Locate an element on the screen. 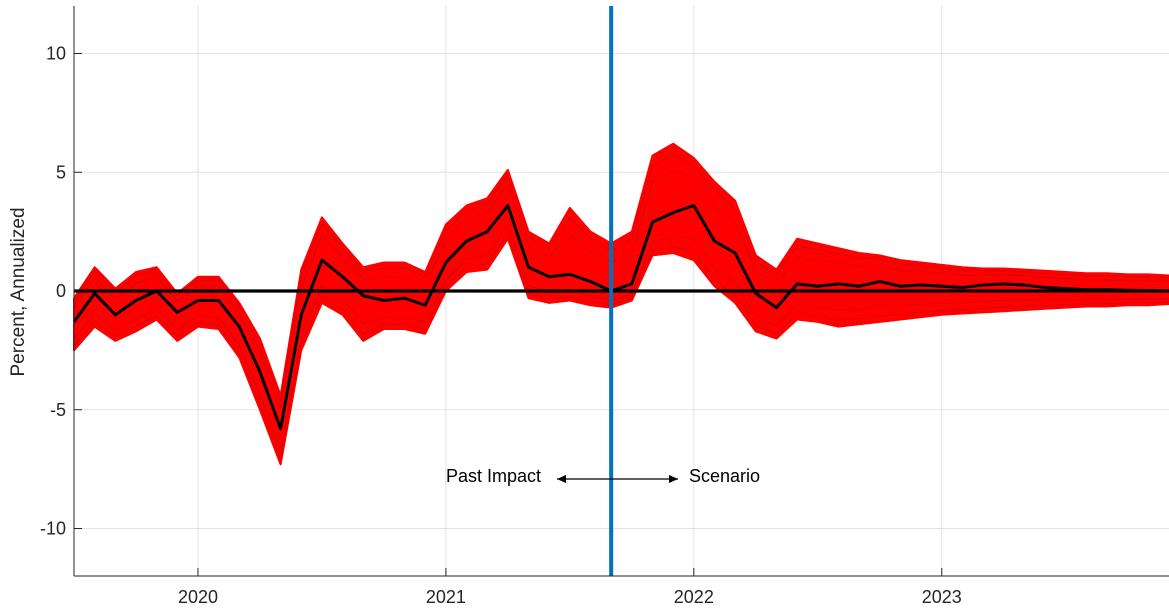 The height and width of the screenshot is (614, 1169). scenario-label: Scenario is located at coordinates (724, 476).